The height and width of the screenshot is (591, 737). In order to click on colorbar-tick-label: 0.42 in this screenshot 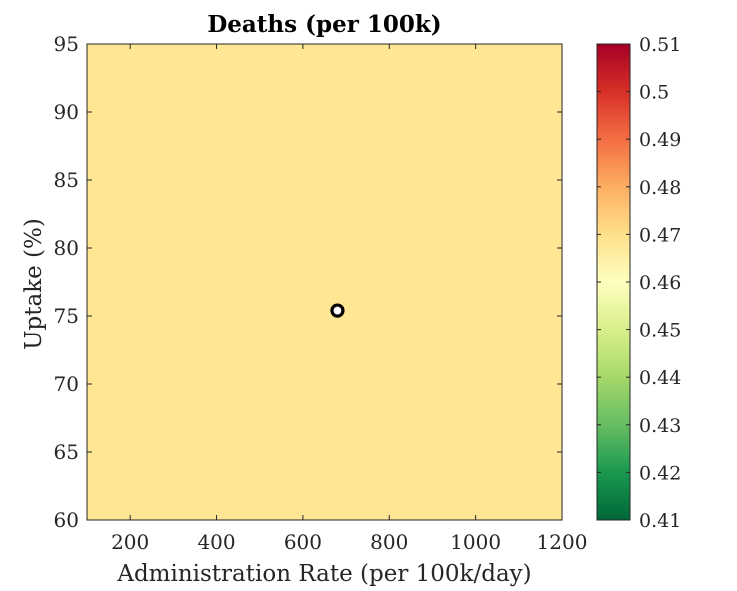, I will do `click(660, 473)`.